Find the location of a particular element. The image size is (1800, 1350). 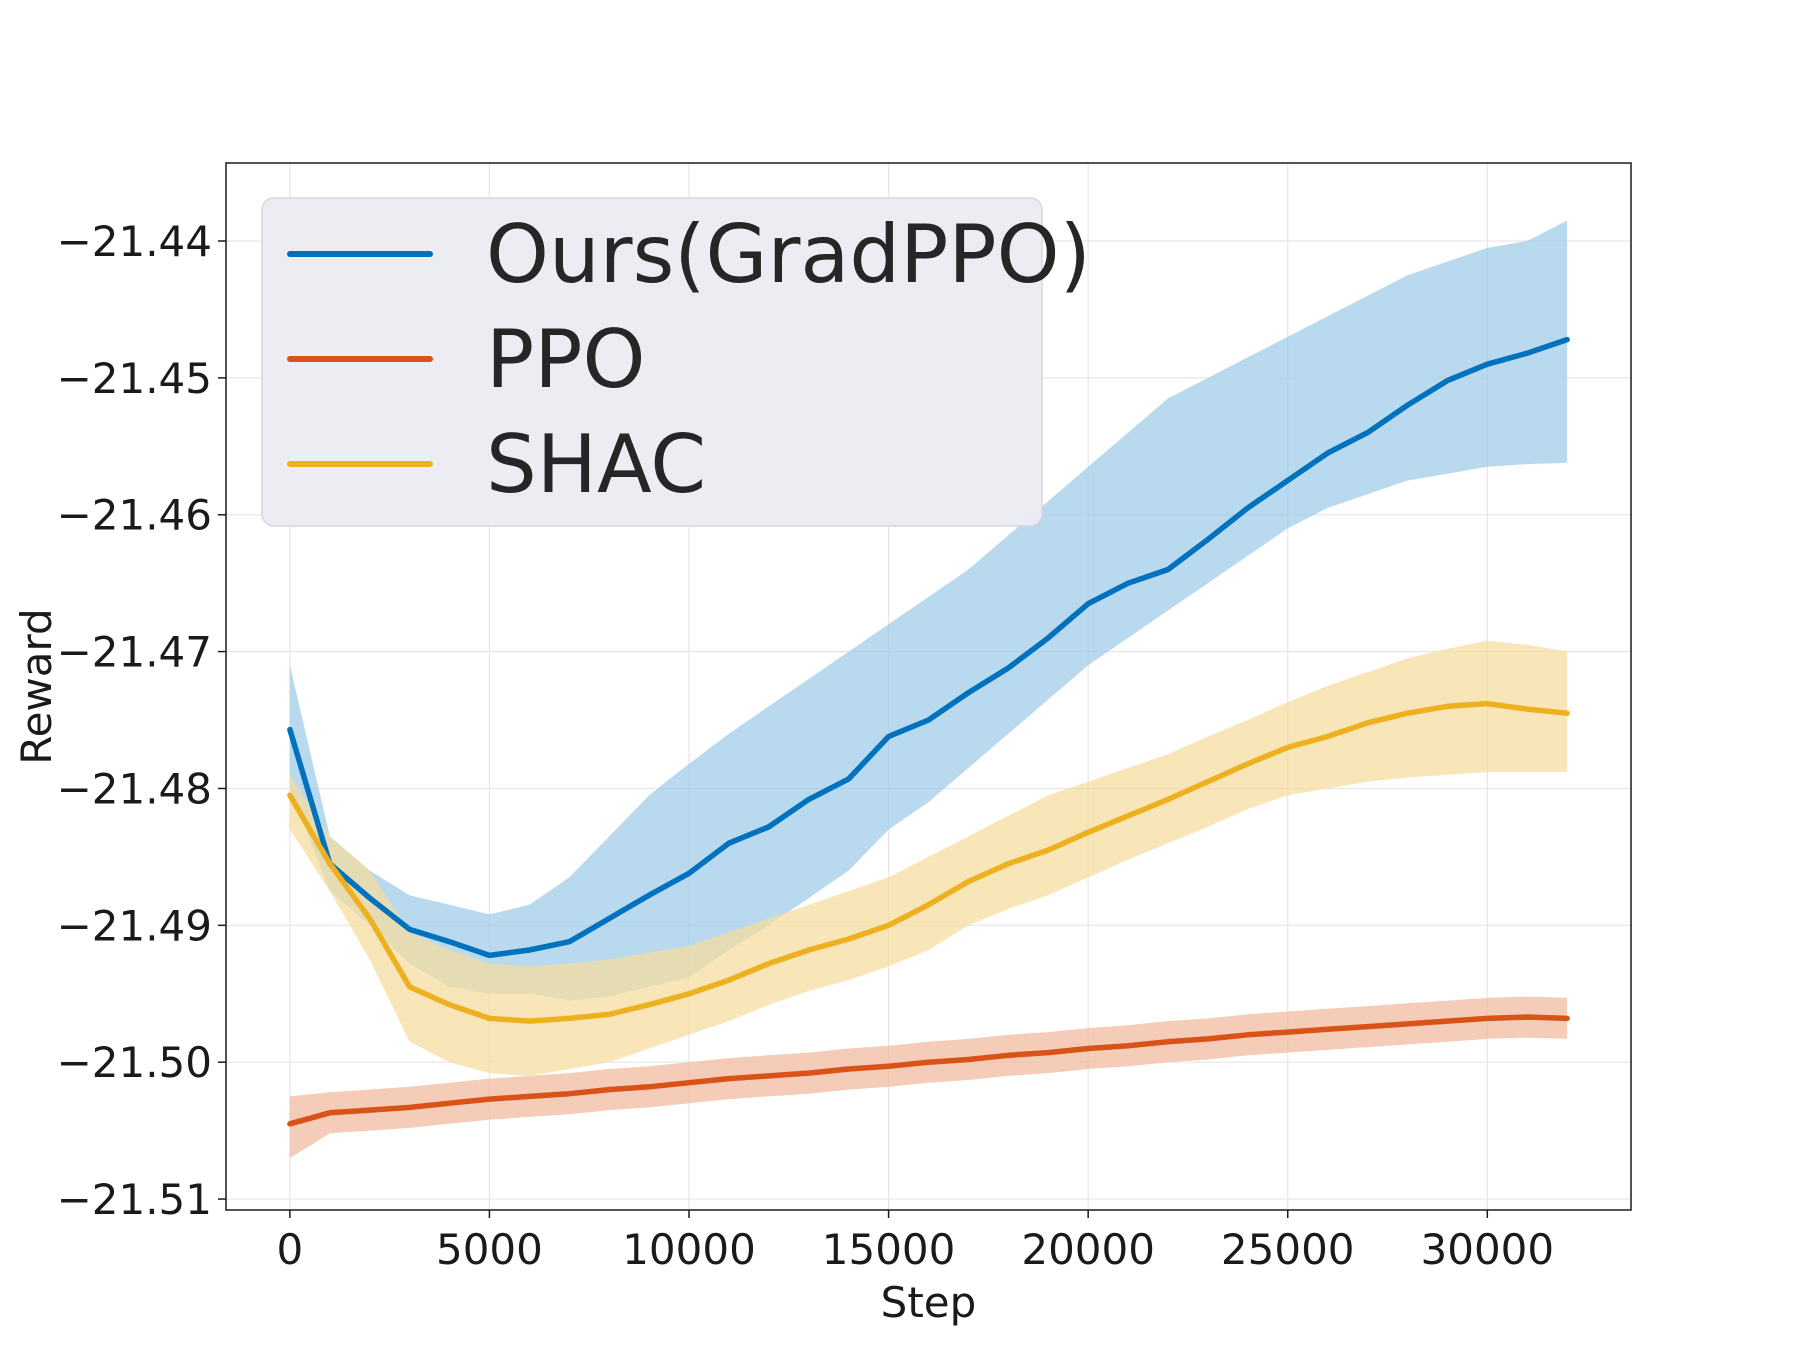

x-tick-label: 0 is located at coordinates (289, 1249).